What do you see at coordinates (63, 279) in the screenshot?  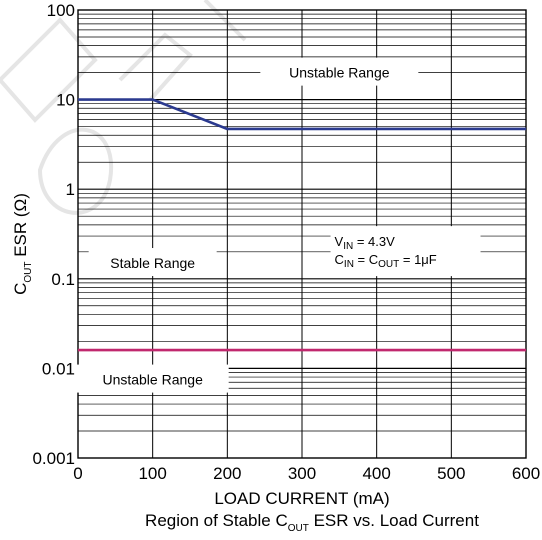 I see `y-tick-label: 0.1` at bounding box center [63, 279].